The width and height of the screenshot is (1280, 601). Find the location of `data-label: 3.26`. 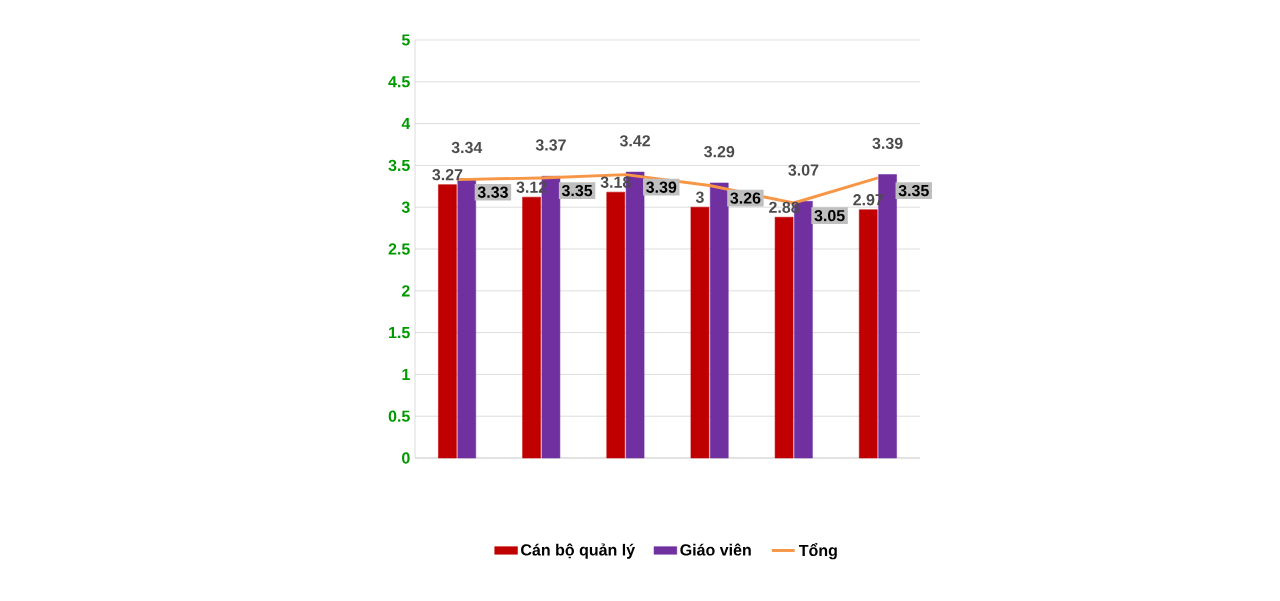

data-label: 3.26 is located at coordinates (745, 198).